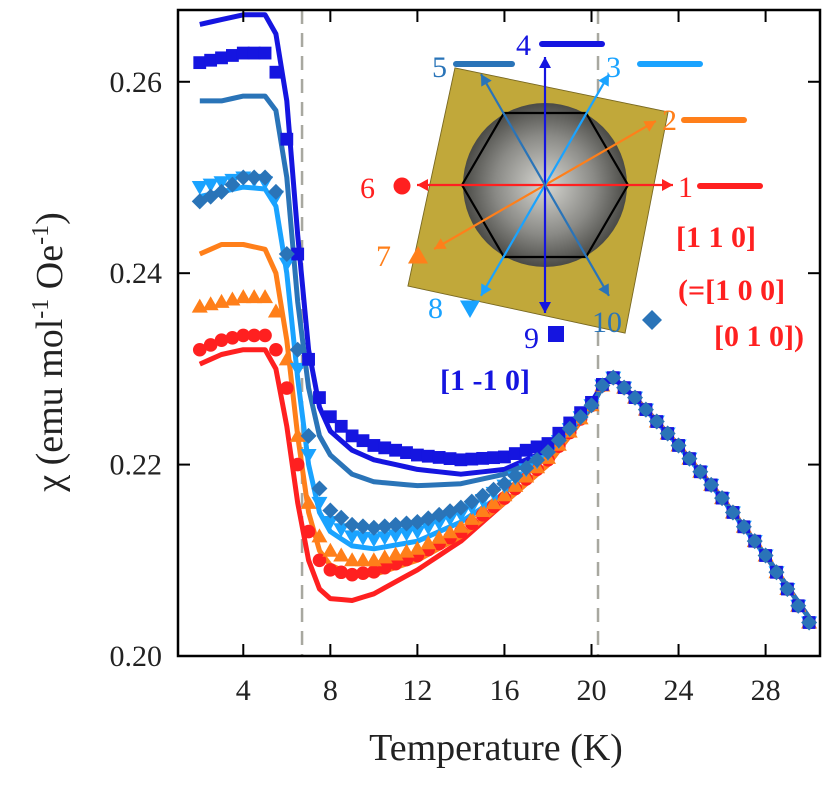 This screenshot has width=830, height=790. Describe the element at coordinates (485, 380) in the screenshot. I see `label-1-10: [1 -1 0]` at that location.